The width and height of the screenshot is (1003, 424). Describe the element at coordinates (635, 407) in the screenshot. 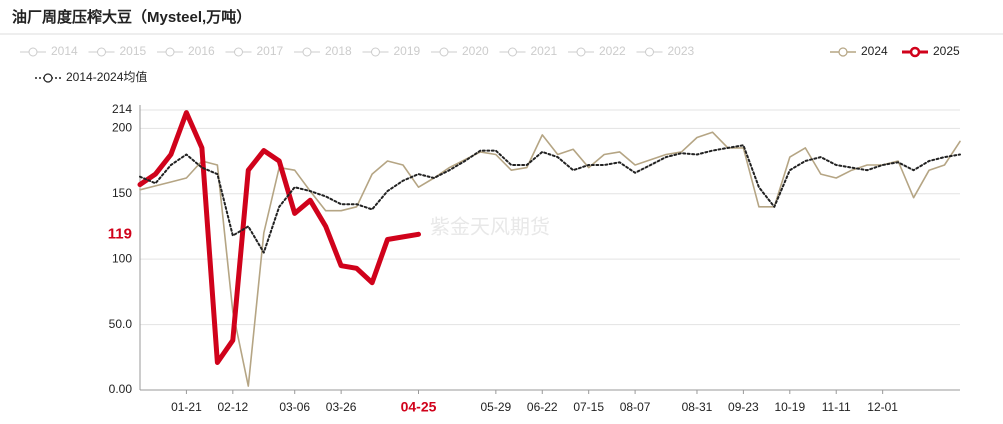

I see `x-tick-label: 08-07` at that location.